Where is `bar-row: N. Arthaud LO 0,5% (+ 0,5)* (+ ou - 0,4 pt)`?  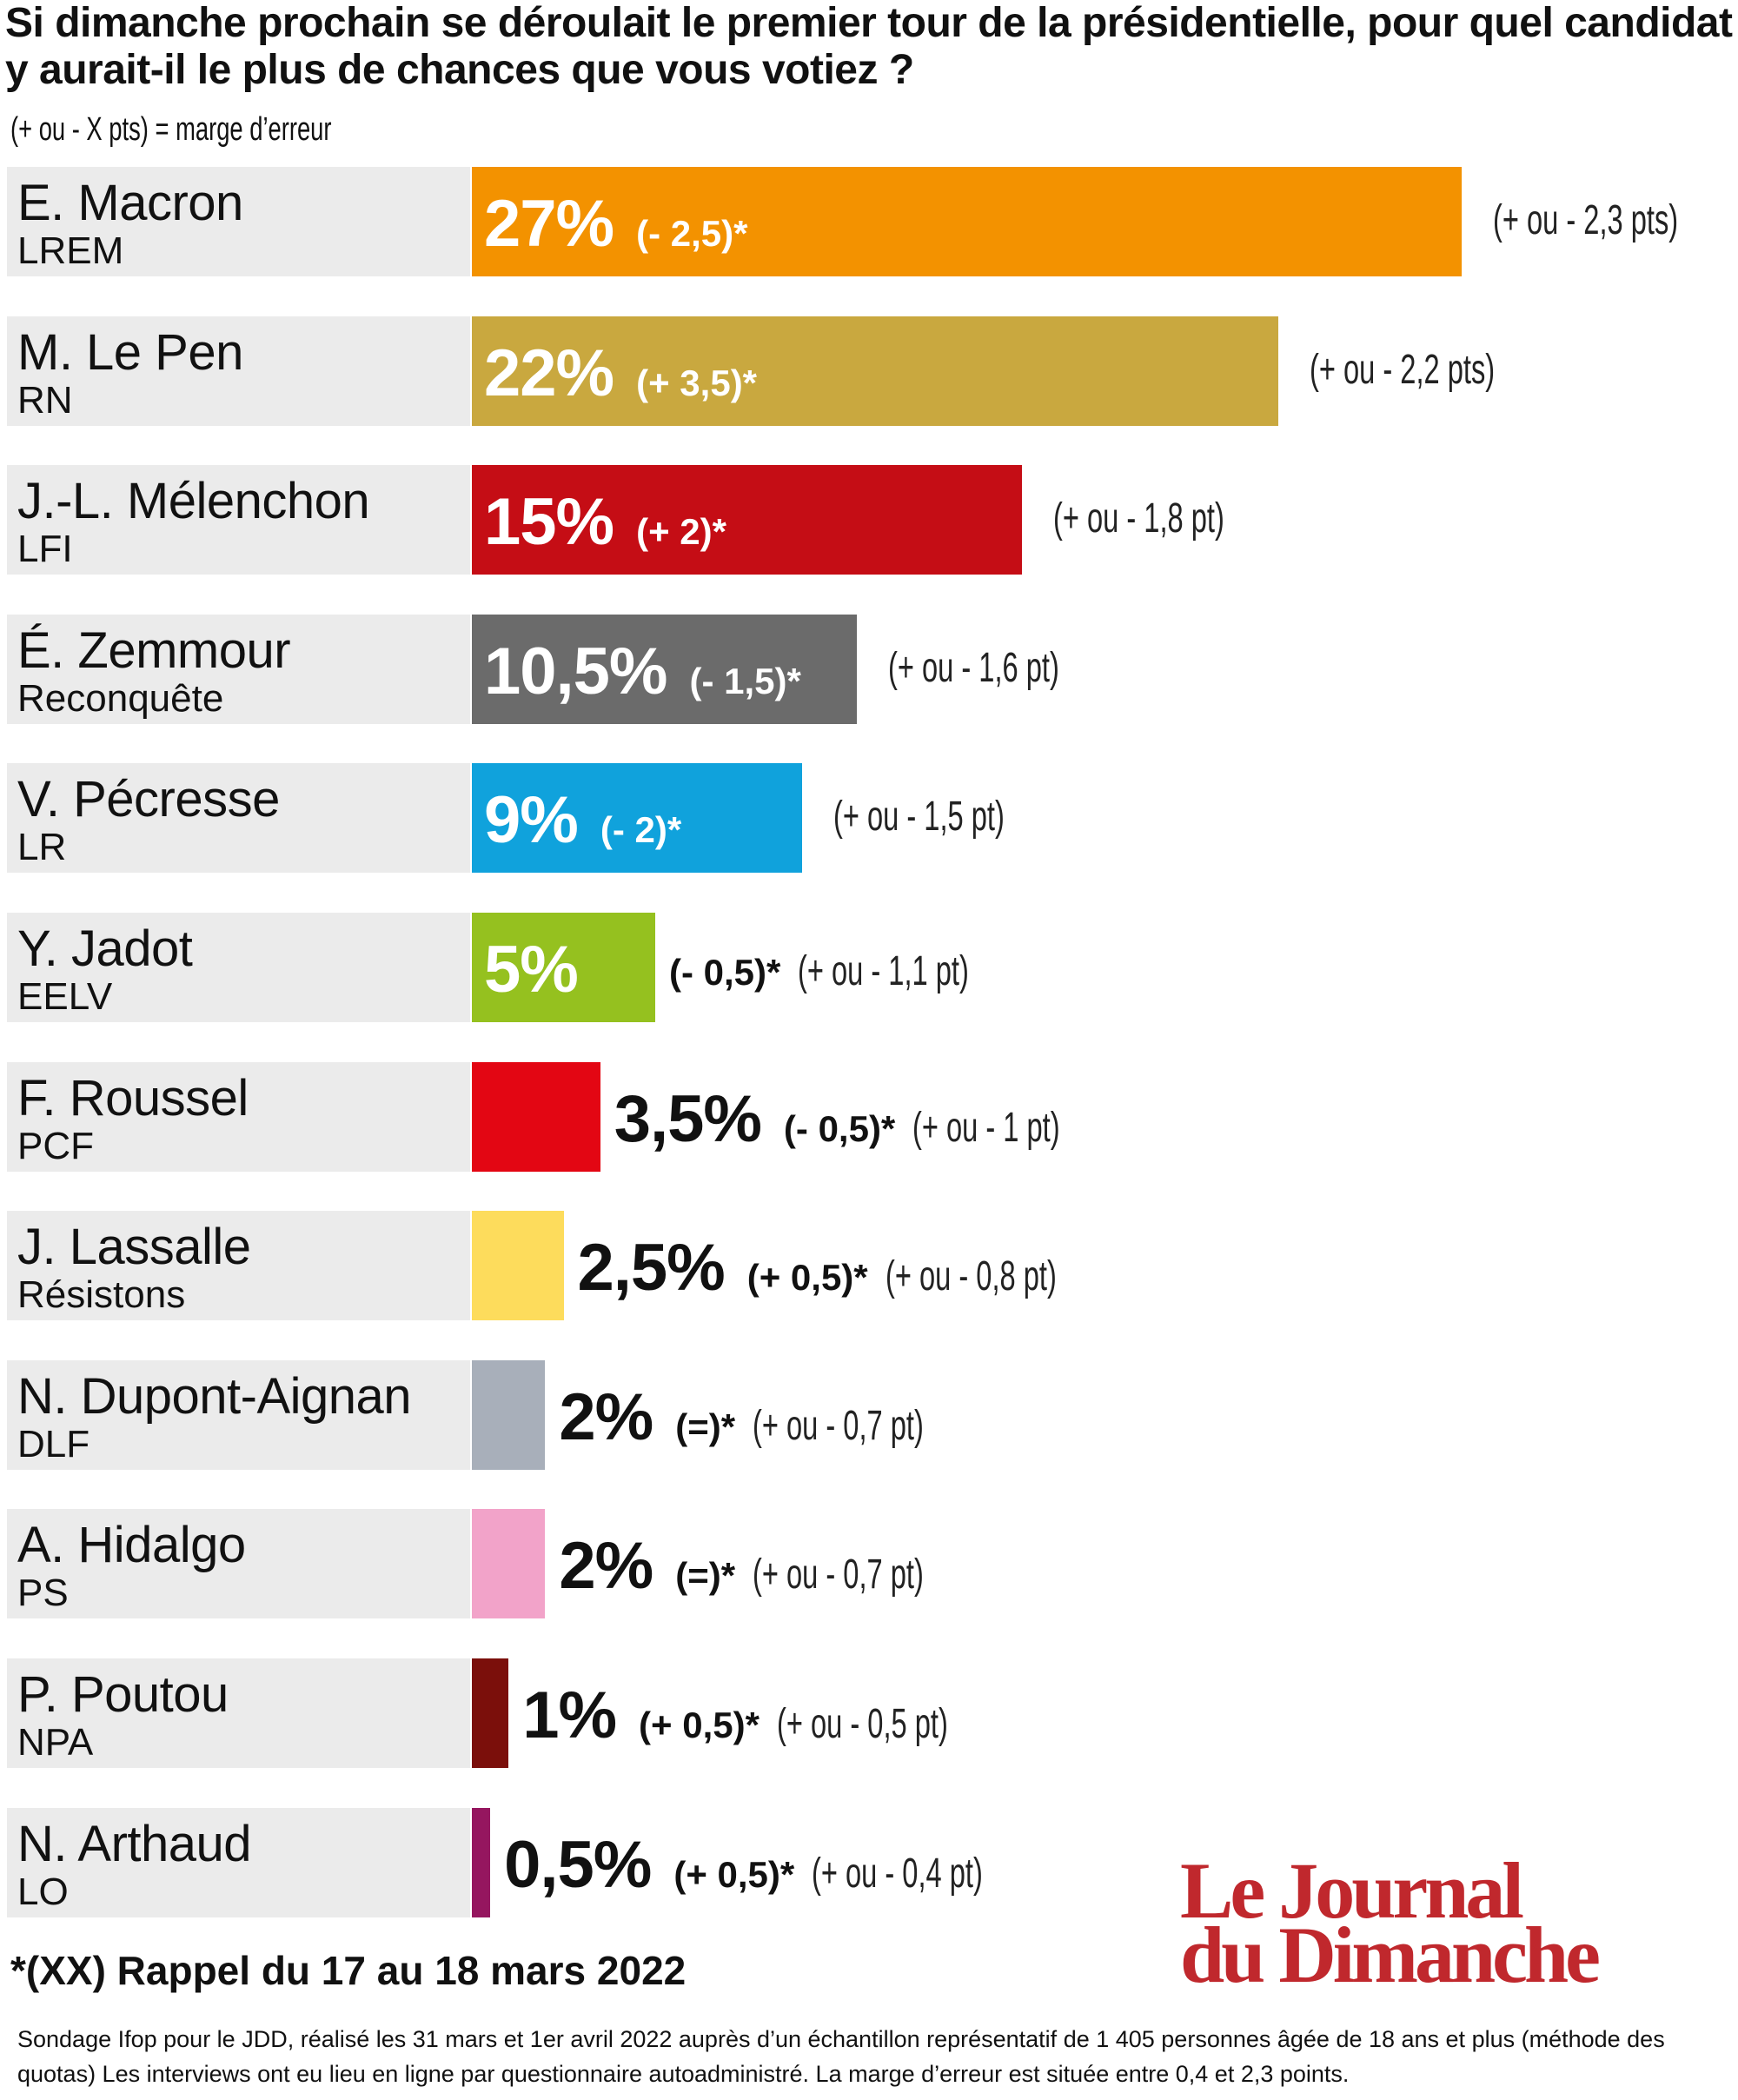 bar-row: N. Arthaud LO 0,5% (+ 0,5)* (+ ou - 0,4 pt) is located at coordinates (869, 1862).